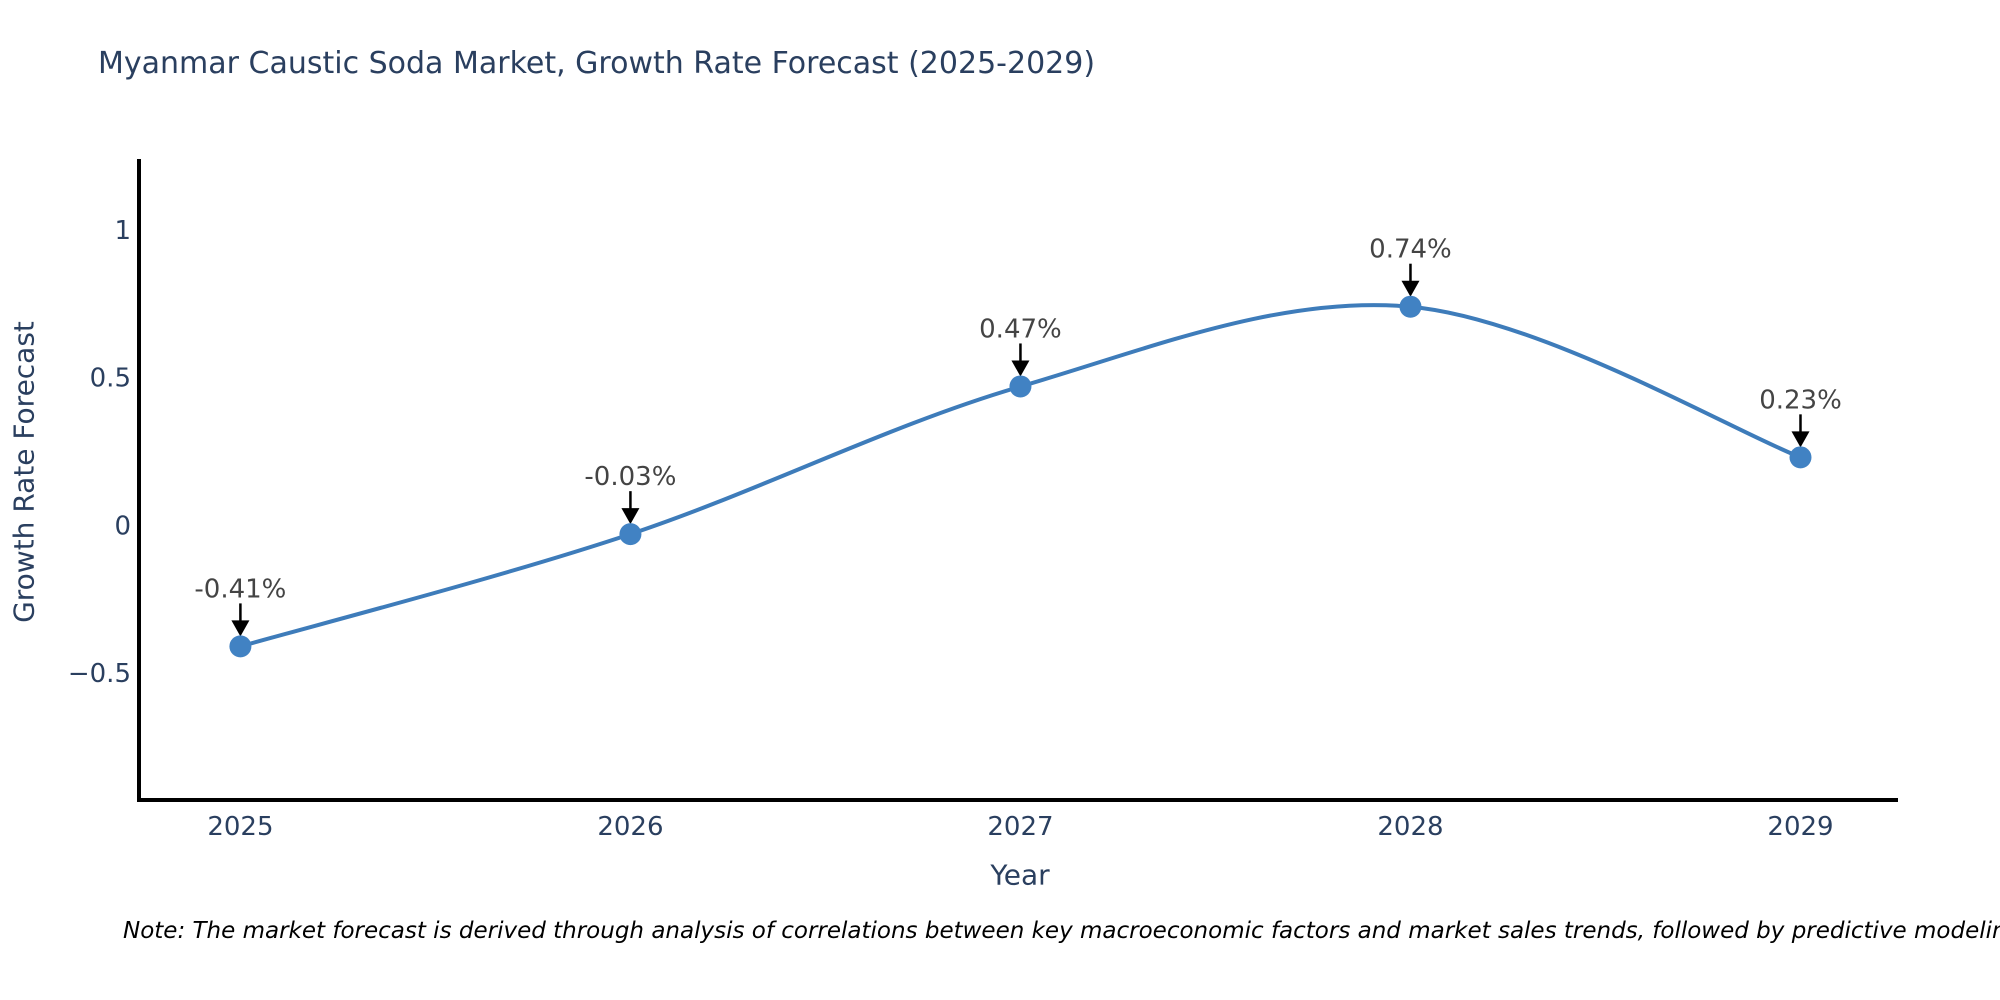  Describe the element at coordinates (1020, 329) in the screenshot. I see `point-annotation-label: 0.47%` at that location.